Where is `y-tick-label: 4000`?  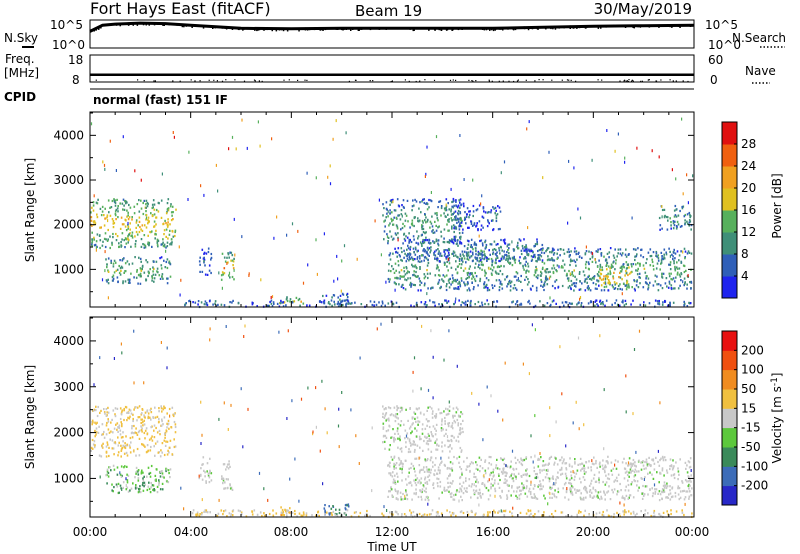
y-tick-label: 4000 is located at coordinates (68, 135).